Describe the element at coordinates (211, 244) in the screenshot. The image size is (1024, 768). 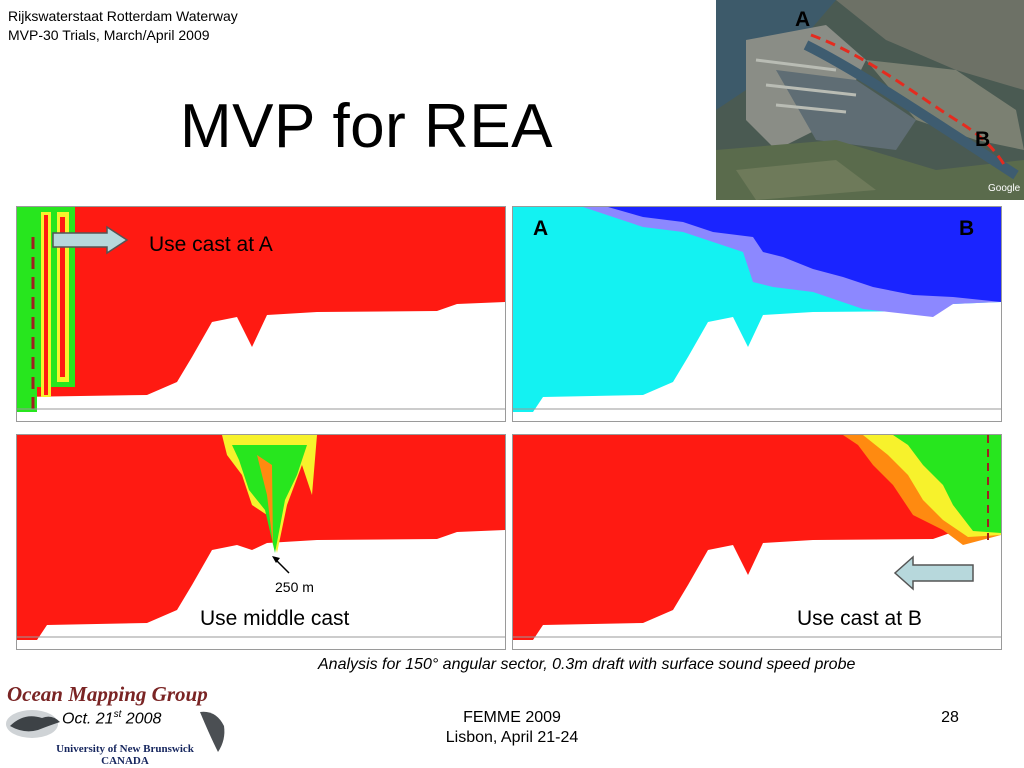
I see `label-use-cast-a: Use cast at A` at that location.